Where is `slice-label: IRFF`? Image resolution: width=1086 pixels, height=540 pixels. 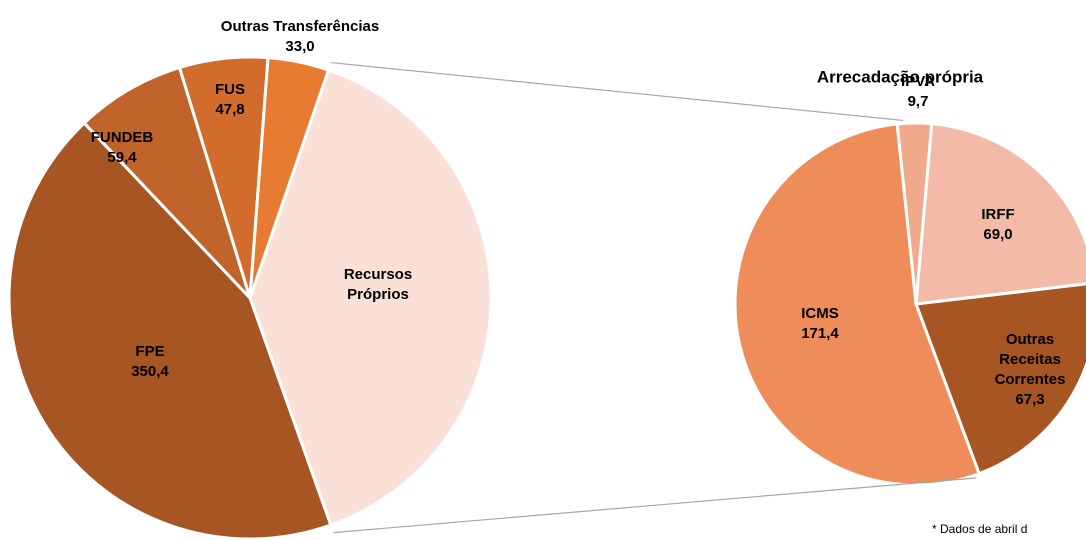
slice-label: IRFF is located at coordinates (997, 214).